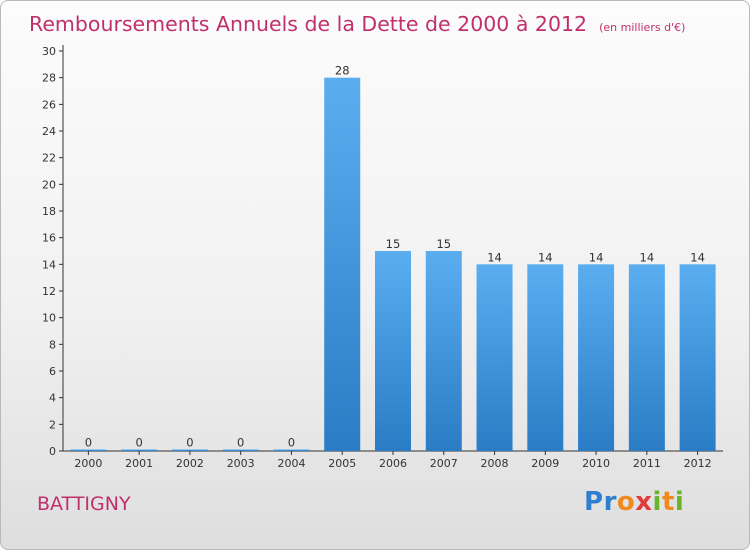 This screenshot has width=750, height=550. I want to click on commune-name: BATTIGNY, so click(84, 504).